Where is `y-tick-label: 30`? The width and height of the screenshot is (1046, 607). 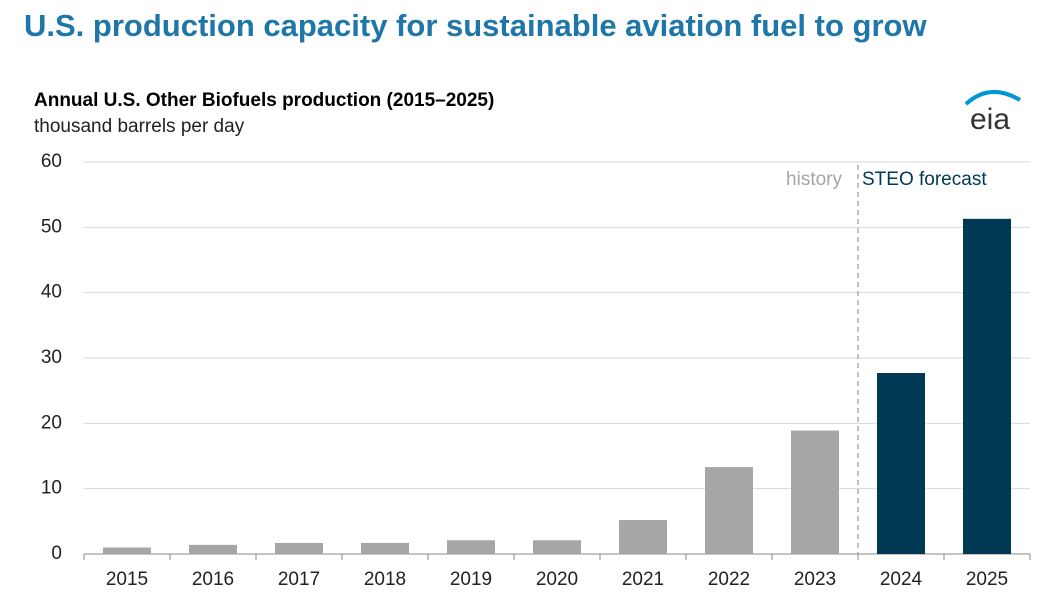
y-tick-label: 30 is located at coordinates (51, 357).